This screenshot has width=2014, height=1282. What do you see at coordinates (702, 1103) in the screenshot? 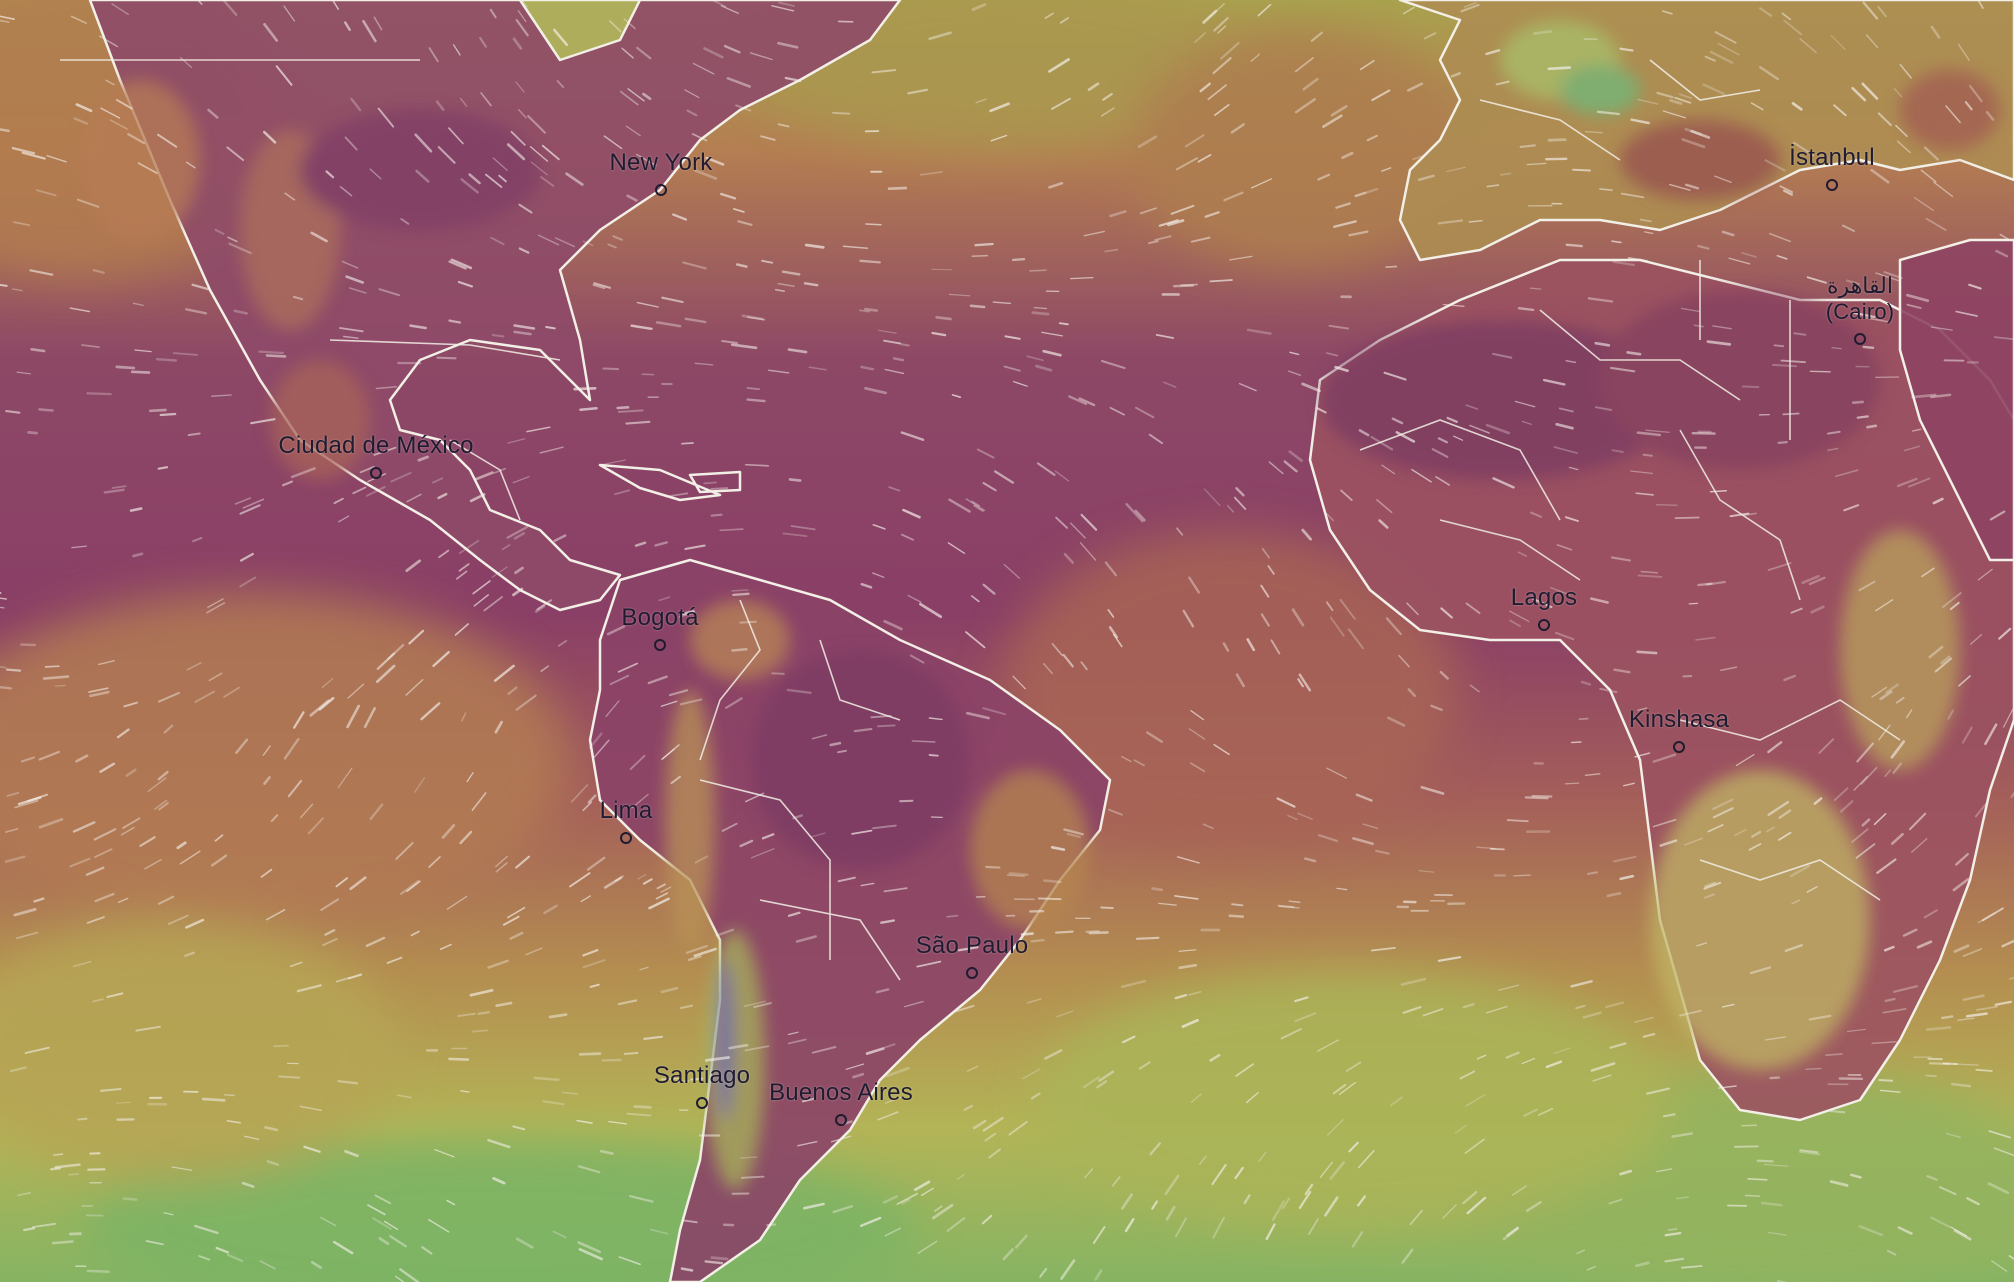
I see `city-dot-icon` at bounding box center [702, 1103].